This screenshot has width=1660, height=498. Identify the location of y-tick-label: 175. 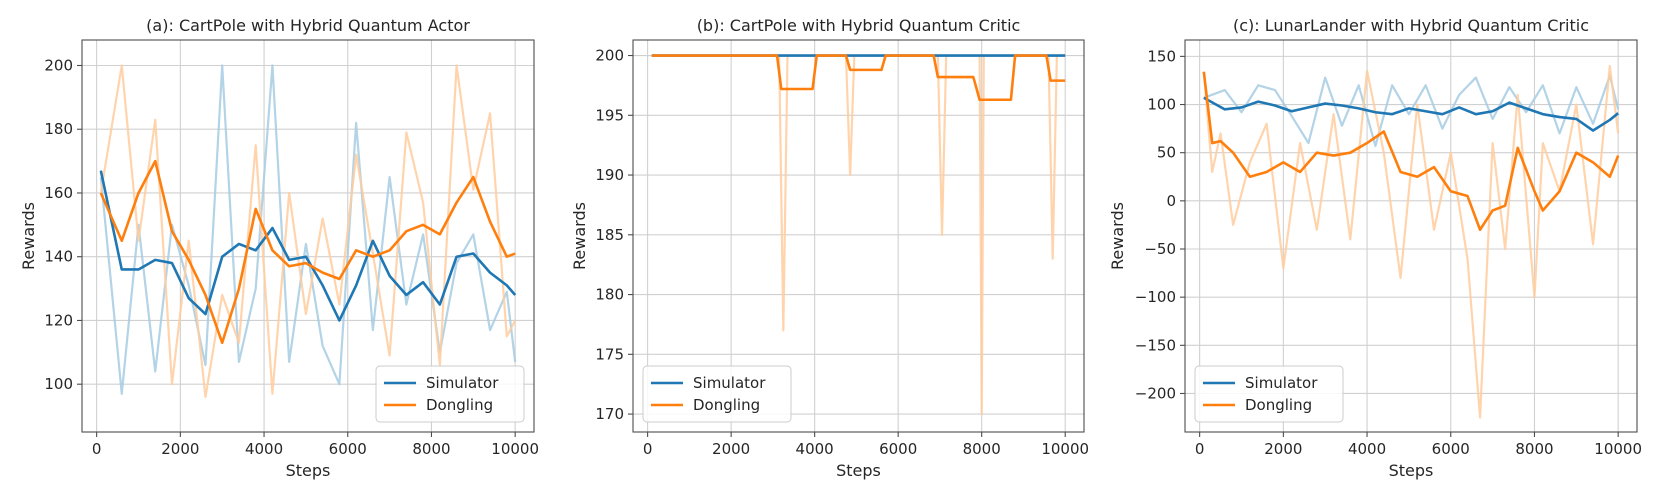
(609, 354).